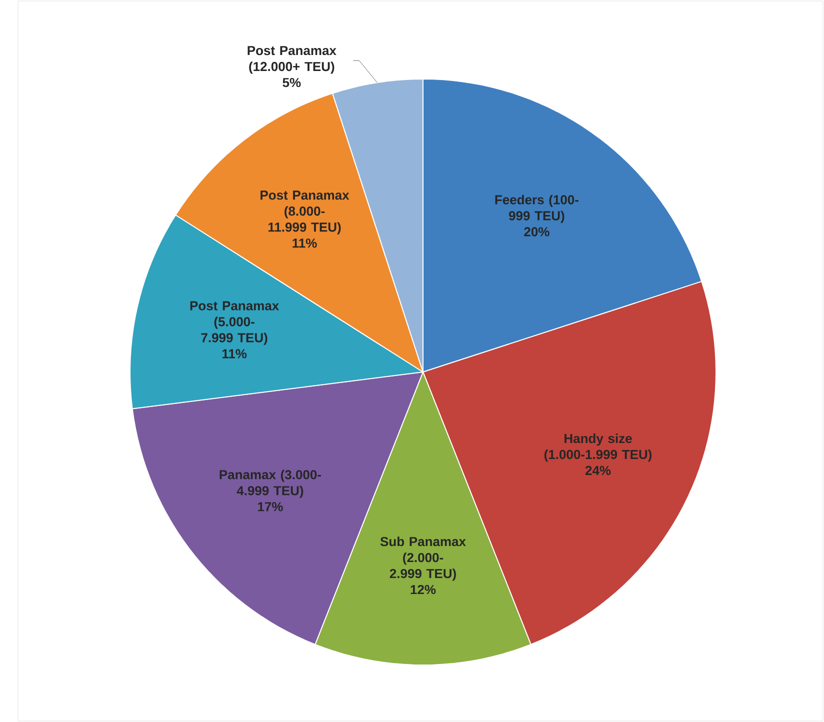  Describe the element at coordinates (537, 231) in the screenshot. I see `data-label: 20%` at that location.